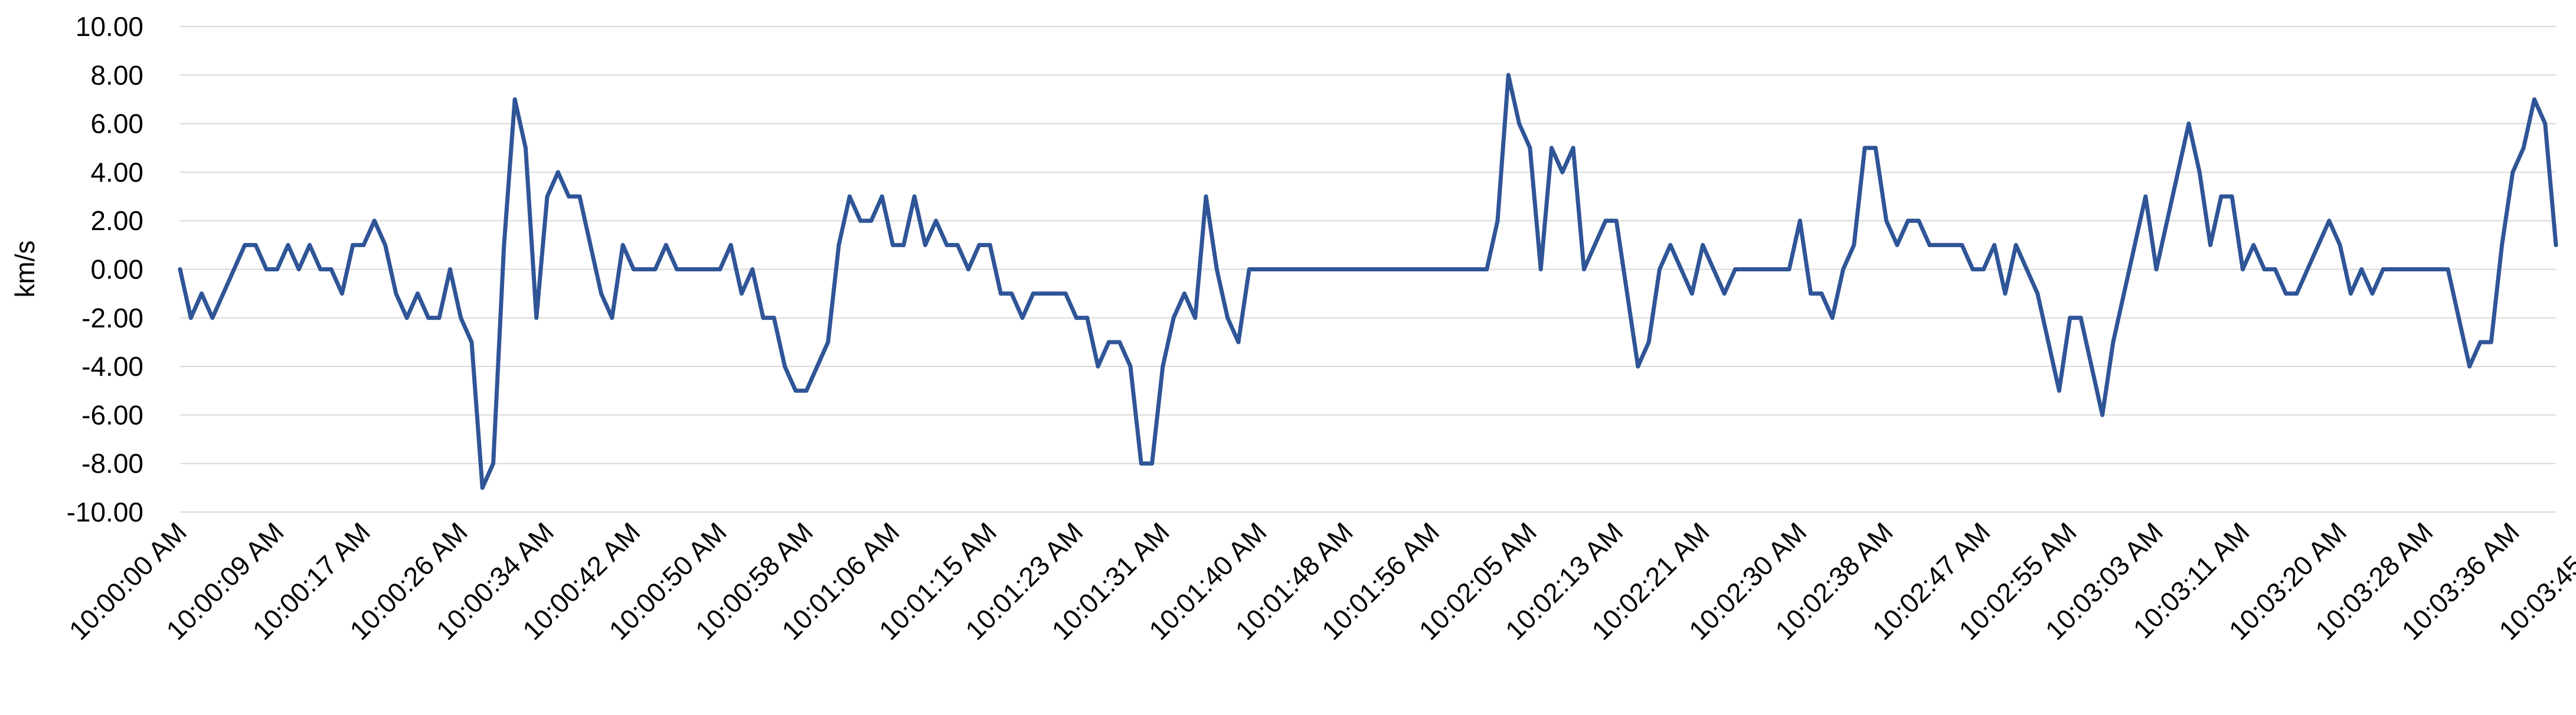 The image size is (2576, 715). Describe the element at coordinates (24, 268) in the screenshot. I see `y-axis-label: km/s` at that location.